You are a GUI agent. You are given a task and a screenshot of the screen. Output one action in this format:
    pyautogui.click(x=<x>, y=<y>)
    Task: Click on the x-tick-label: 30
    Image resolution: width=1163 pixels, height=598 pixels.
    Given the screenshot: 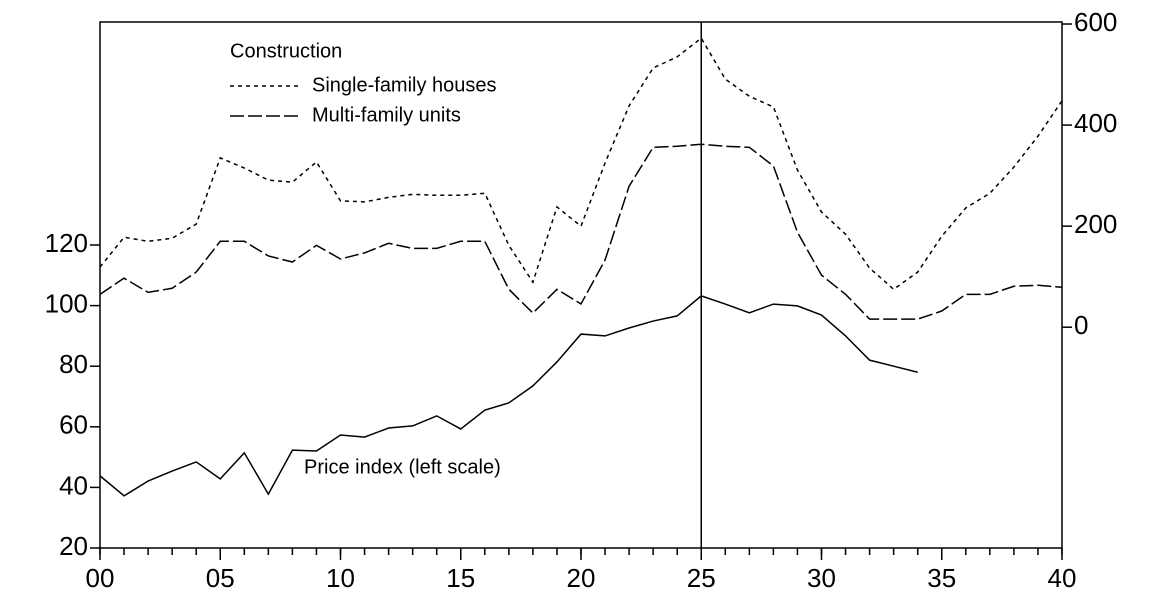 What is the action you would take?
    pyautogui.click(x=821, y=578)
    